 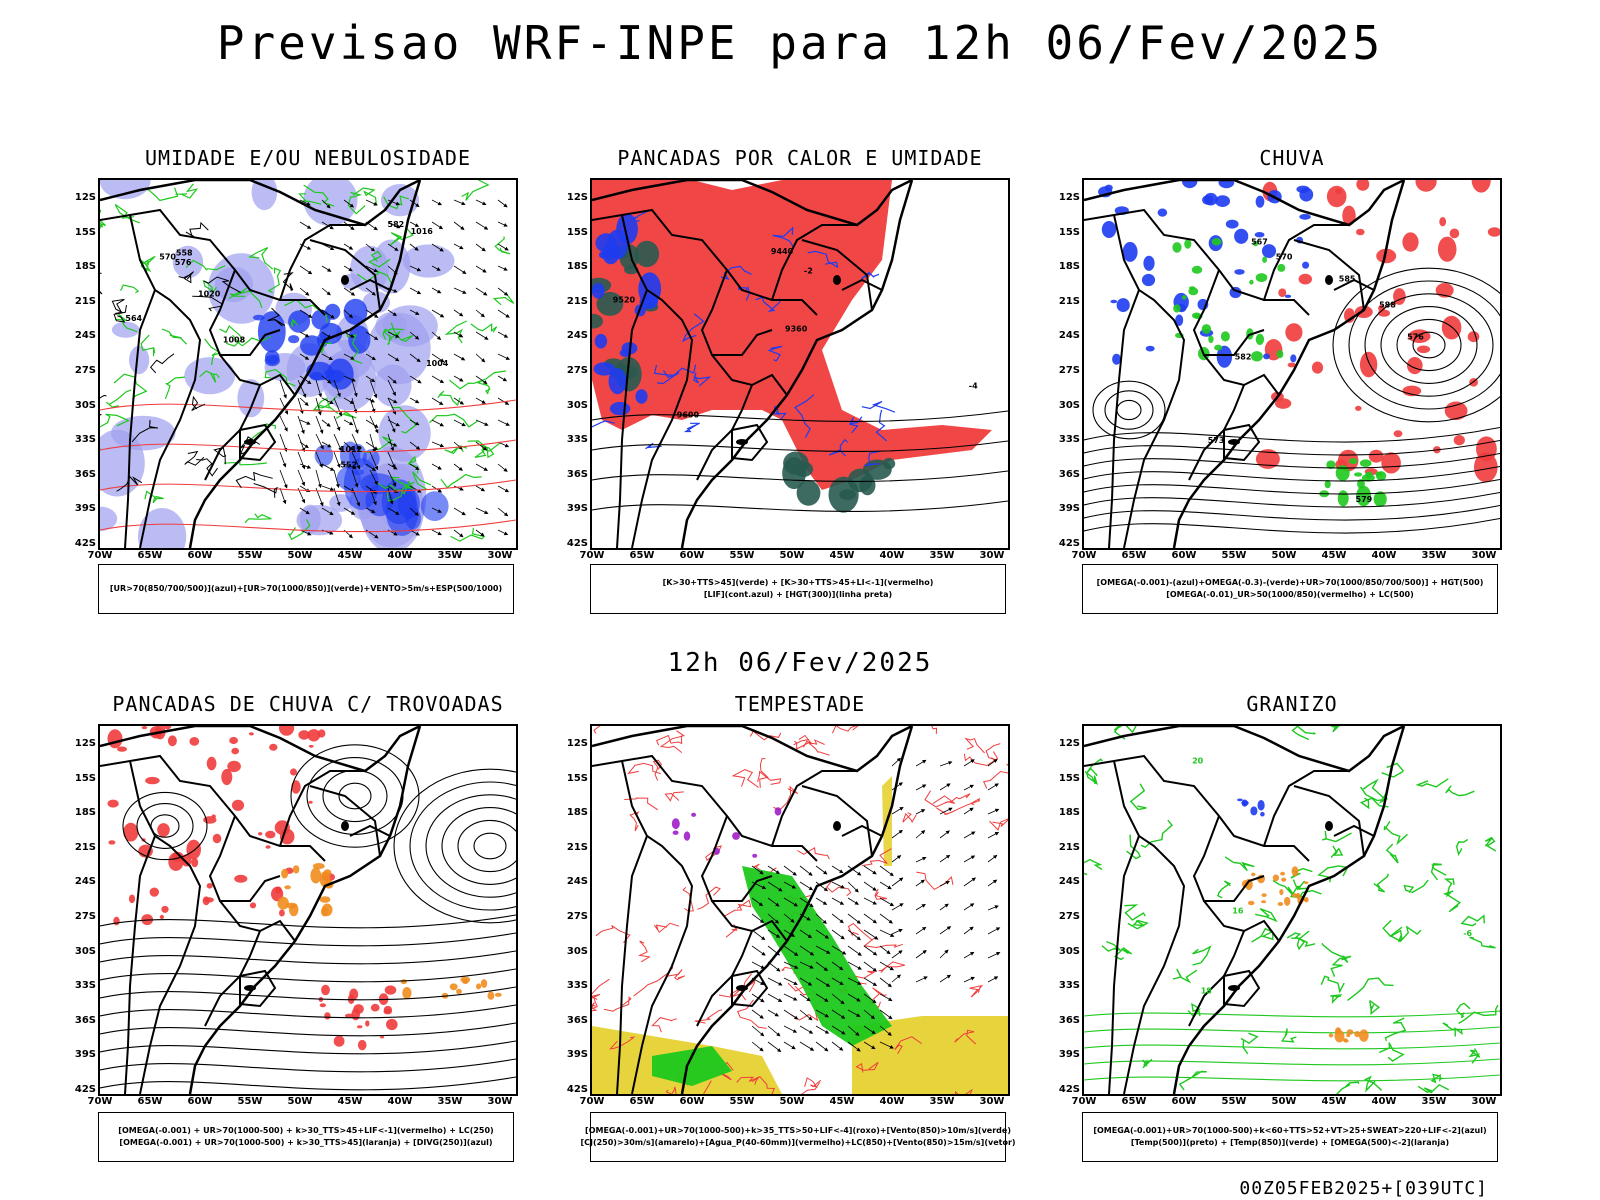 I want to click on thickness-contour, so click(x=308, y=446).